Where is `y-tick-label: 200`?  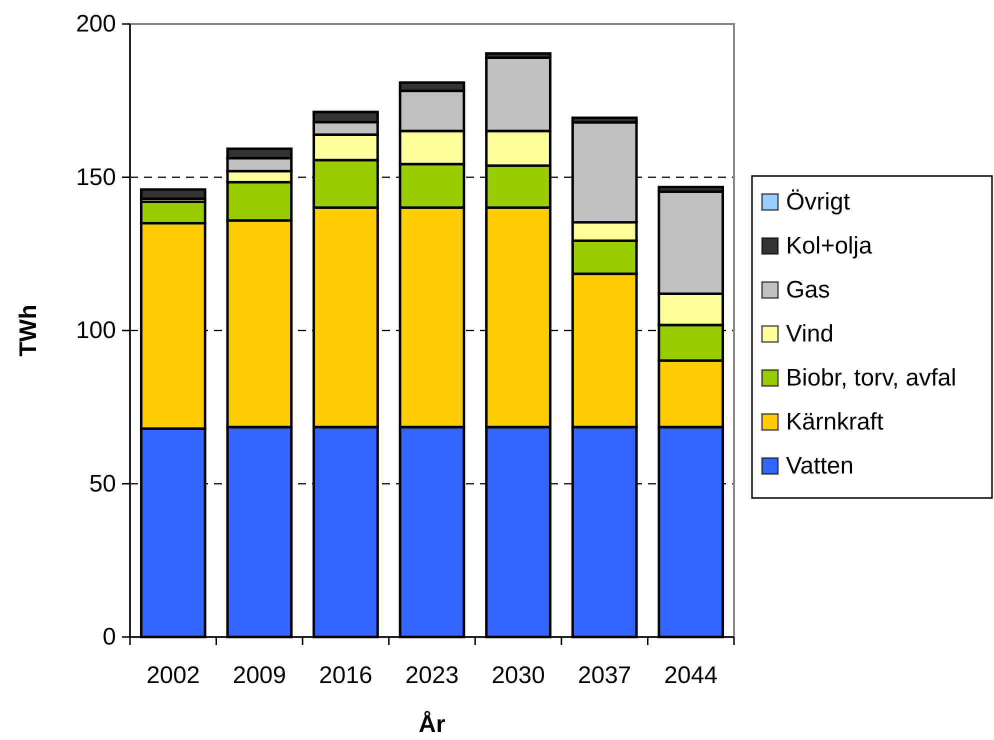
y-tick-label: 200 is located at coordinates (96, 24).